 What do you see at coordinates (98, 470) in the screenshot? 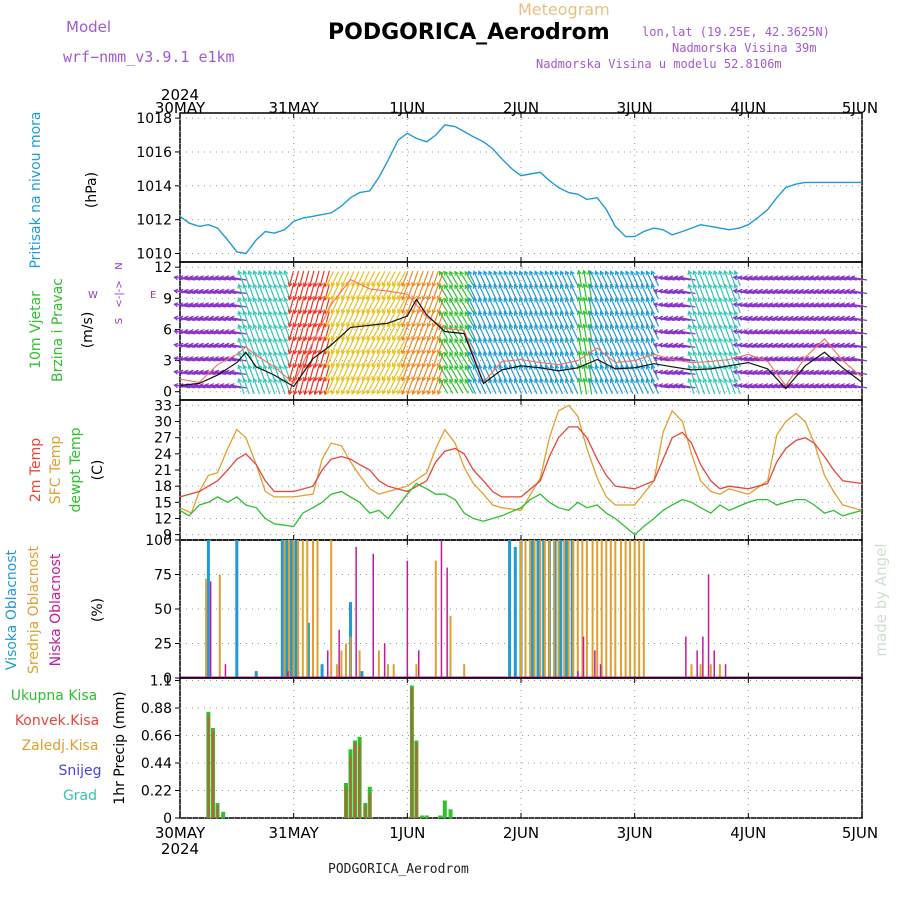
I see `temp-unit-label: (C)` at bounding box center [98, 470].